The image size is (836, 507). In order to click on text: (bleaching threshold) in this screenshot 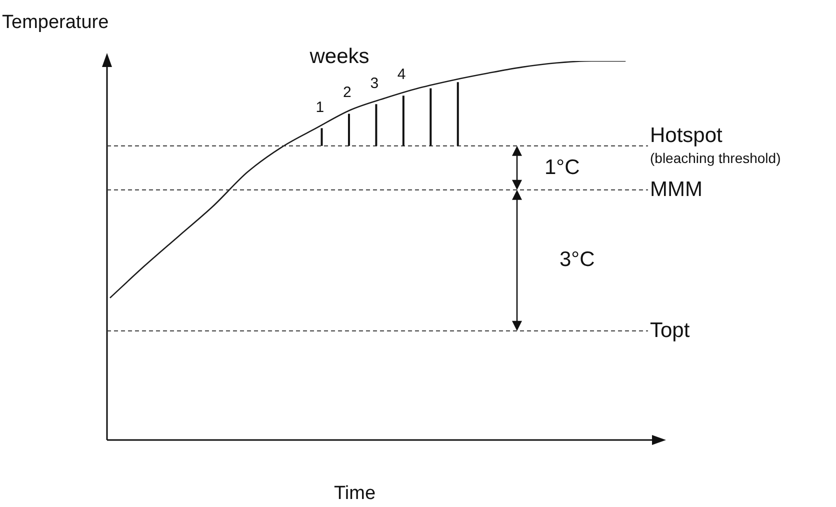, I will do `click(715, 158)`.